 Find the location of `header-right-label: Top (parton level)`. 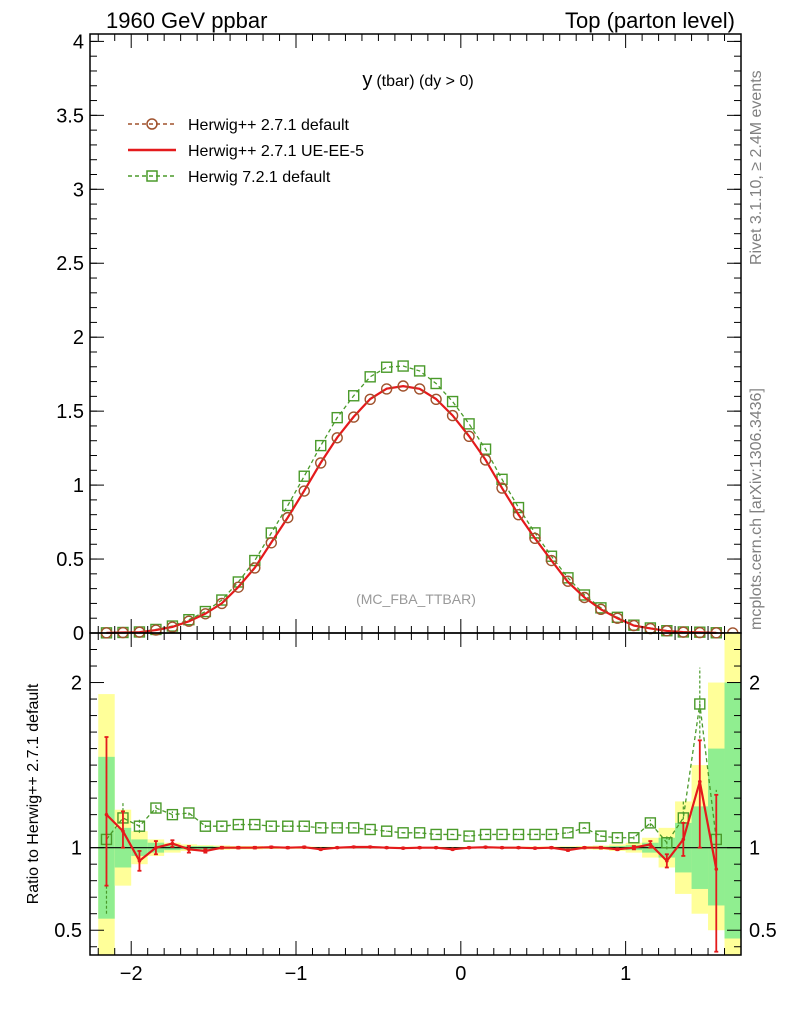

header-right-label: Top (parton level) is located at coordinates (650, 20).